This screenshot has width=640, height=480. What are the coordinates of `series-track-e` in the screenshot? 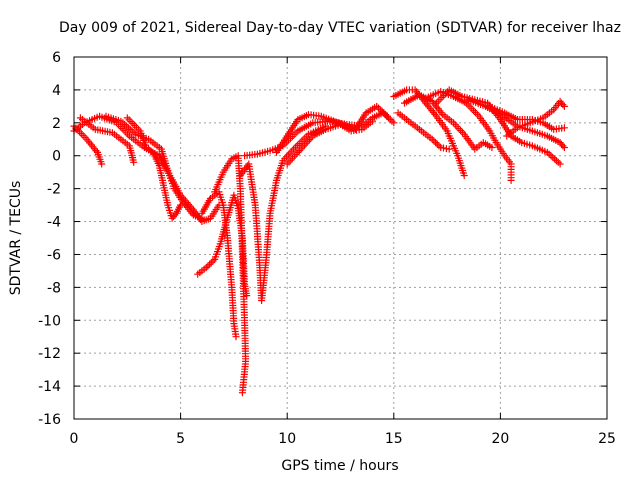 It's located at (154, 168).